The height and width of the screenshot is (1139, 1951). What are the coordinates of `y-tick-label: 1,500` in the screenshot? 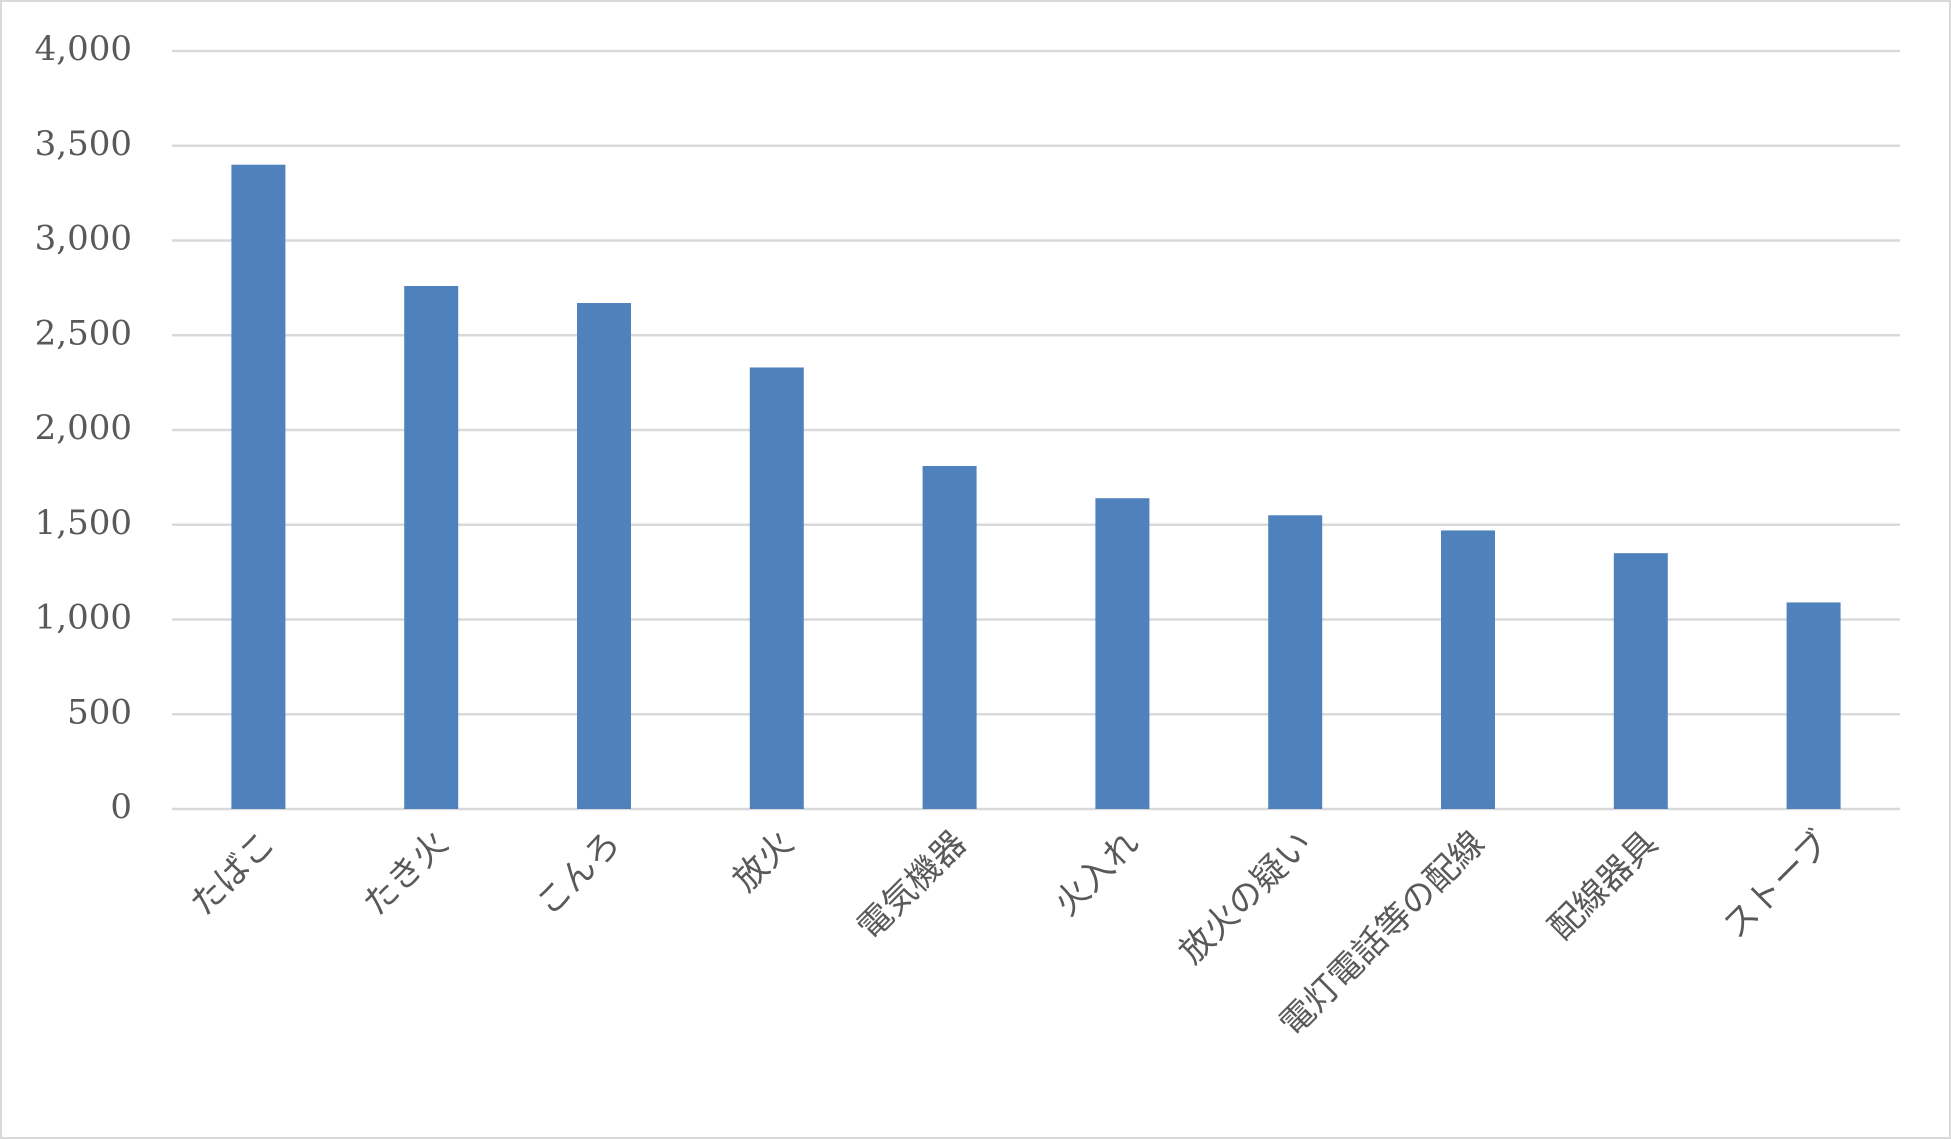 It's located at (83, 523).